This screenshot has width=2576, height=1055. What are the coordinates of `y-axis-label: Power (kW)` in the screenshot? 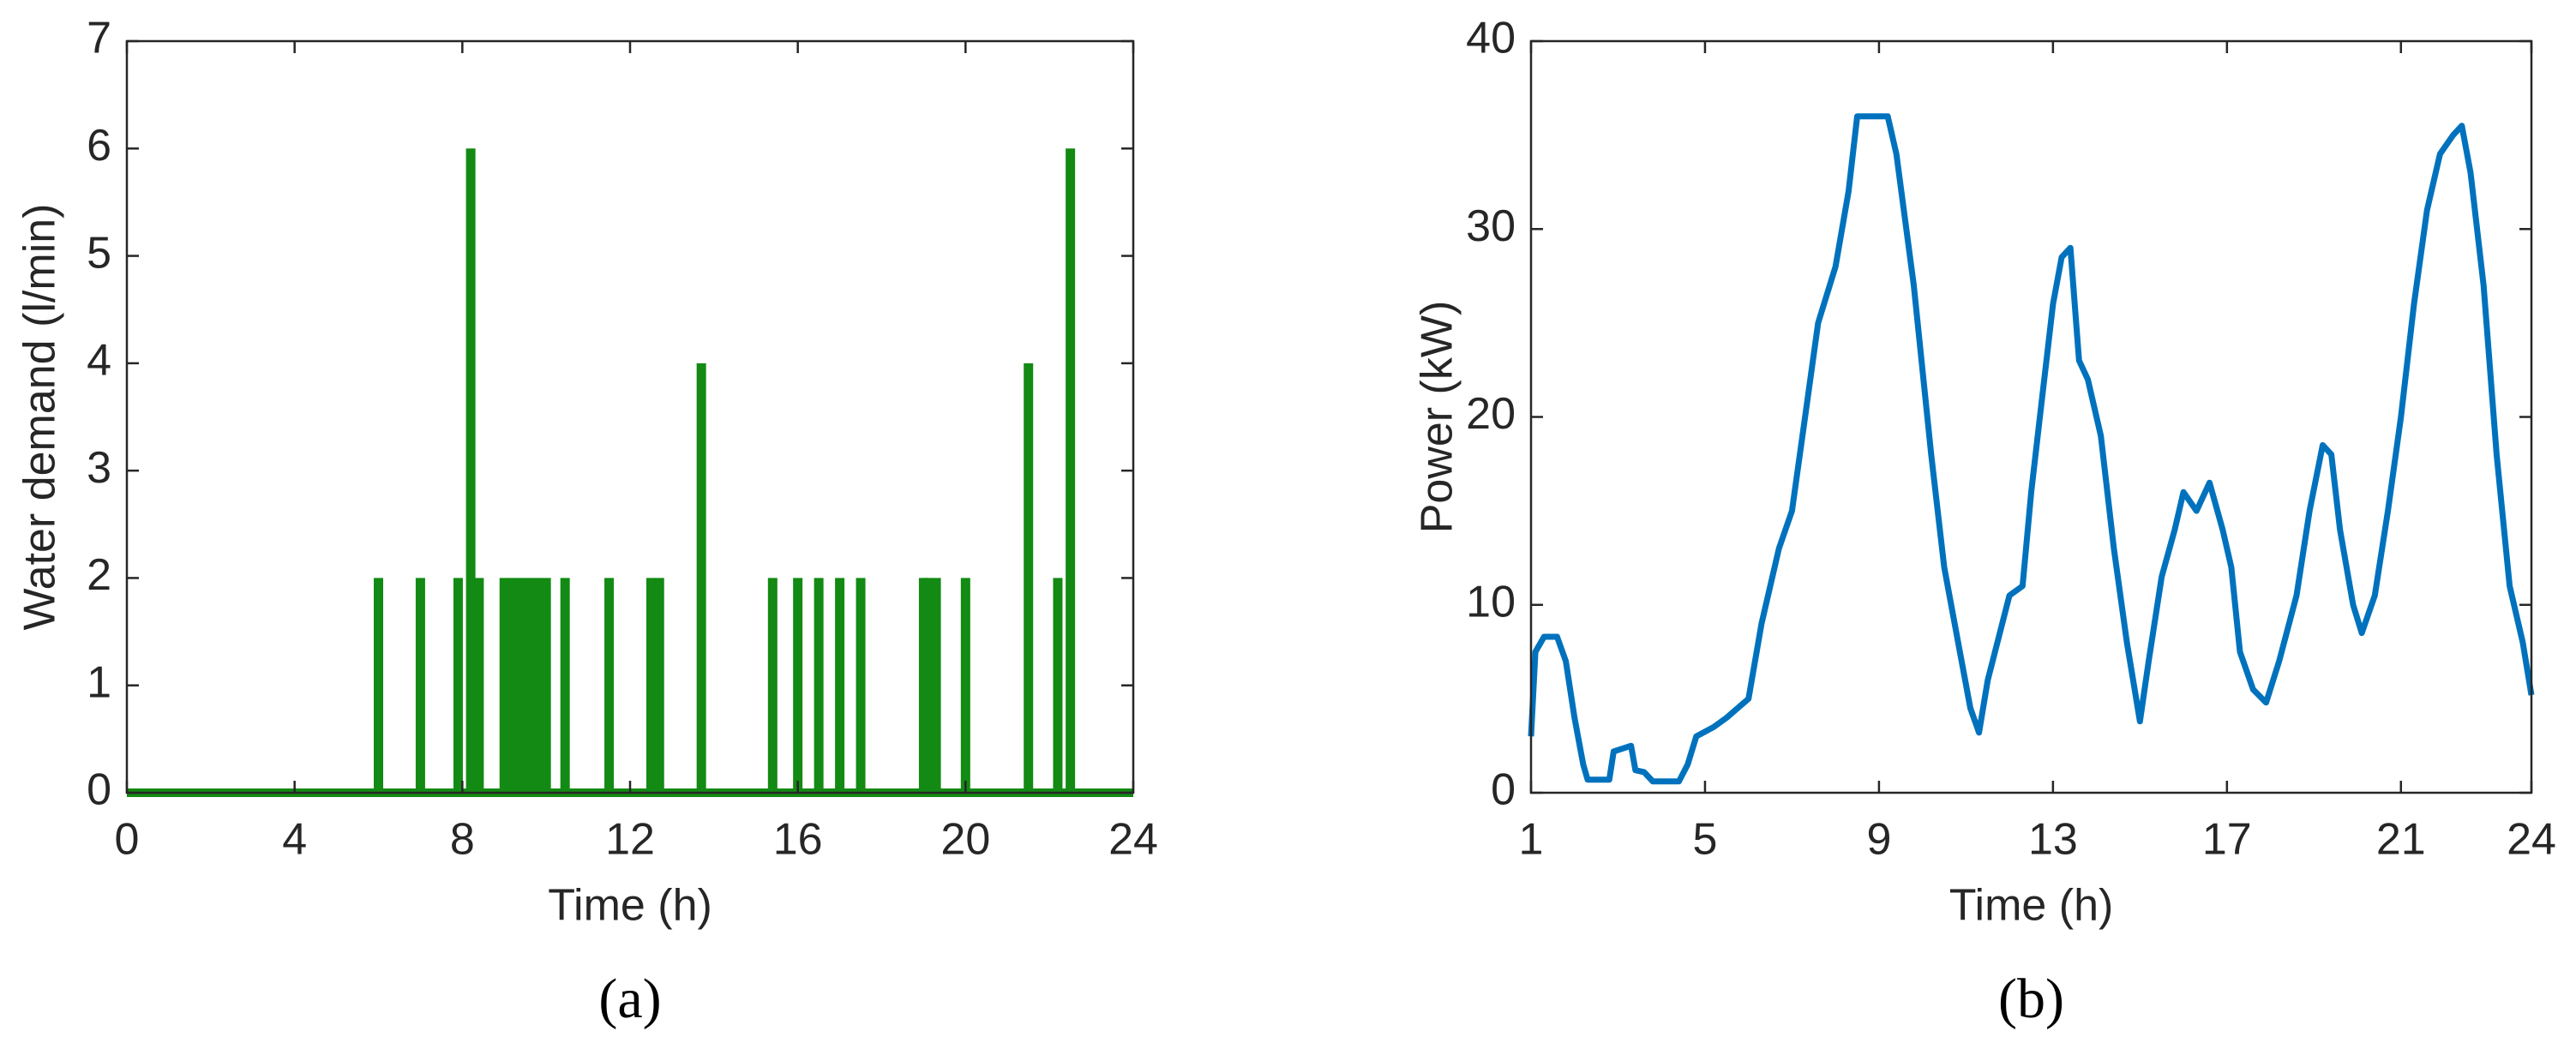 It's located at (1437, 417).